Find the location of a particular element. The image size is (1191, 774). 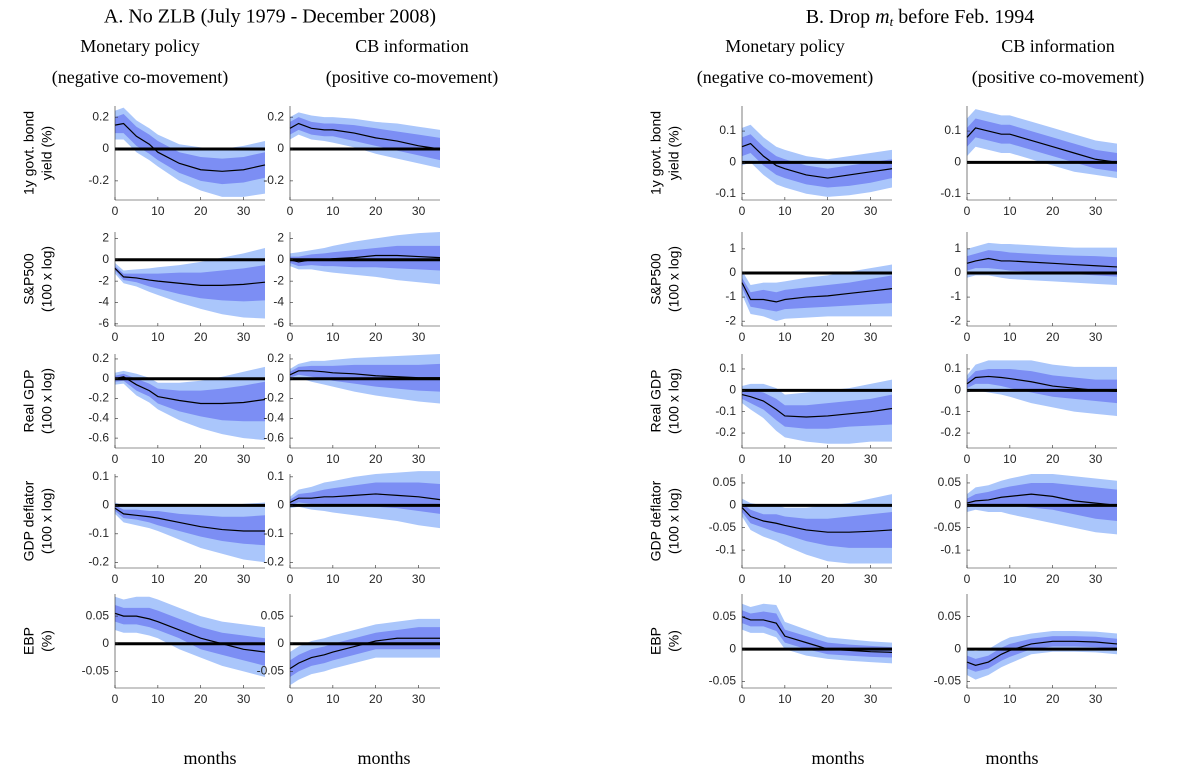

y-tick-label: 2 is located at coordinates (280, 238).